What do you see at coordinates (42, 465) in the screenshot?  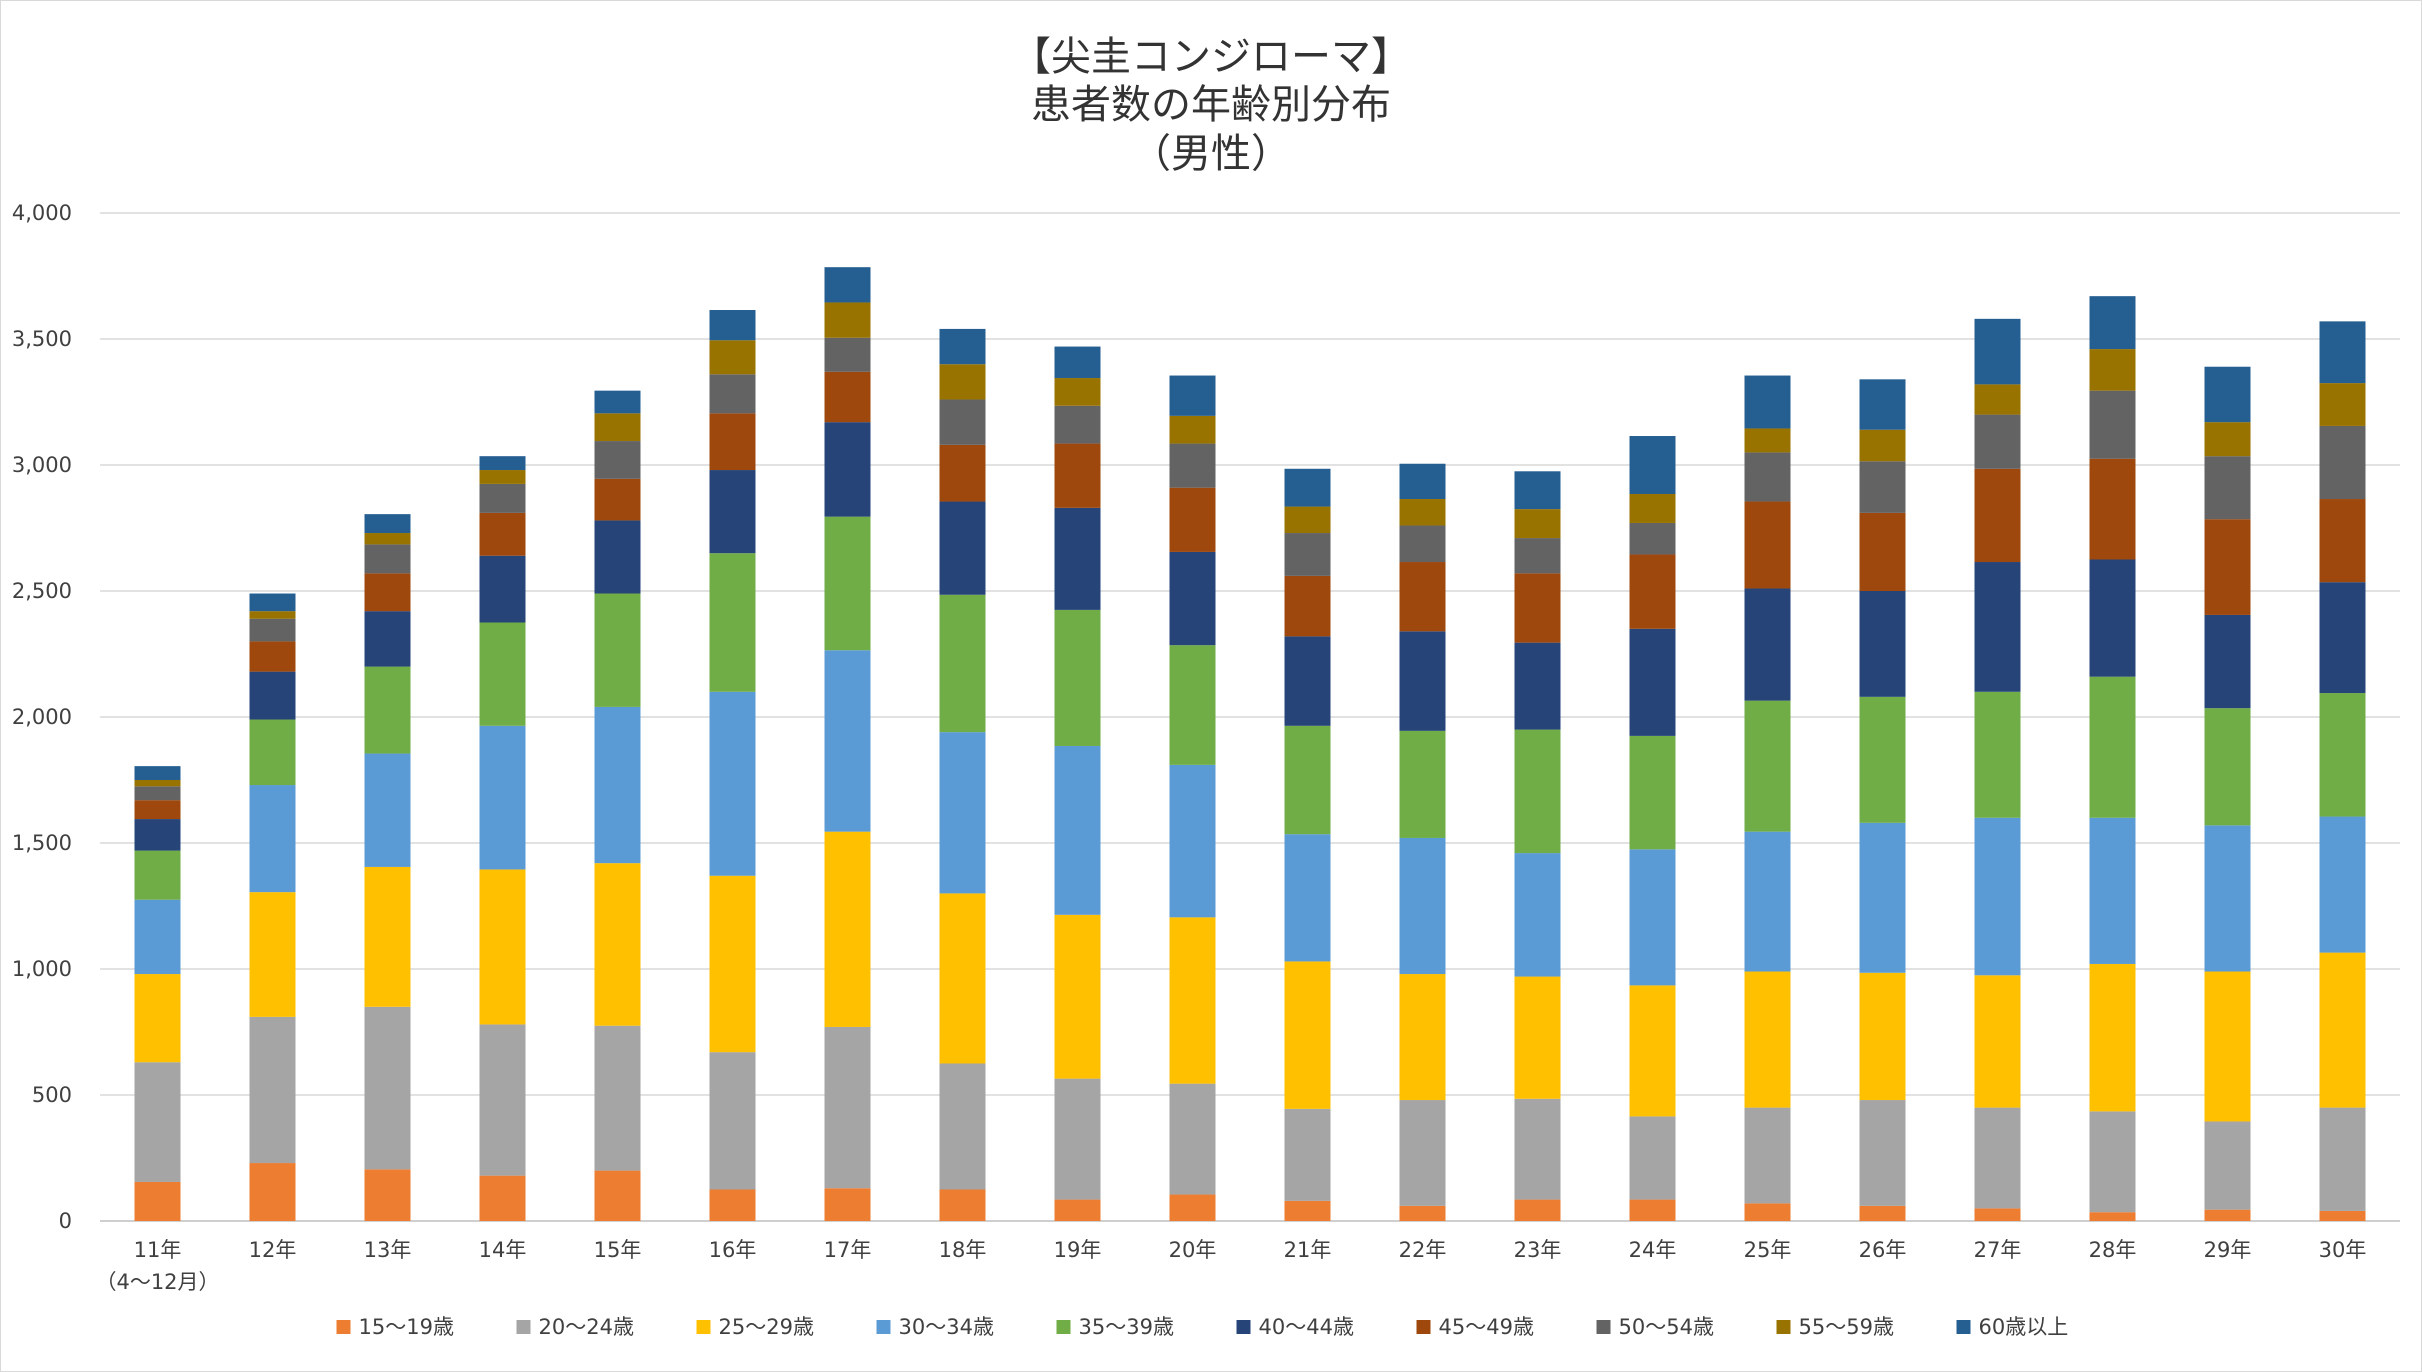 I see `y-tick-label: 3,000` at bounding box center [42, 465].